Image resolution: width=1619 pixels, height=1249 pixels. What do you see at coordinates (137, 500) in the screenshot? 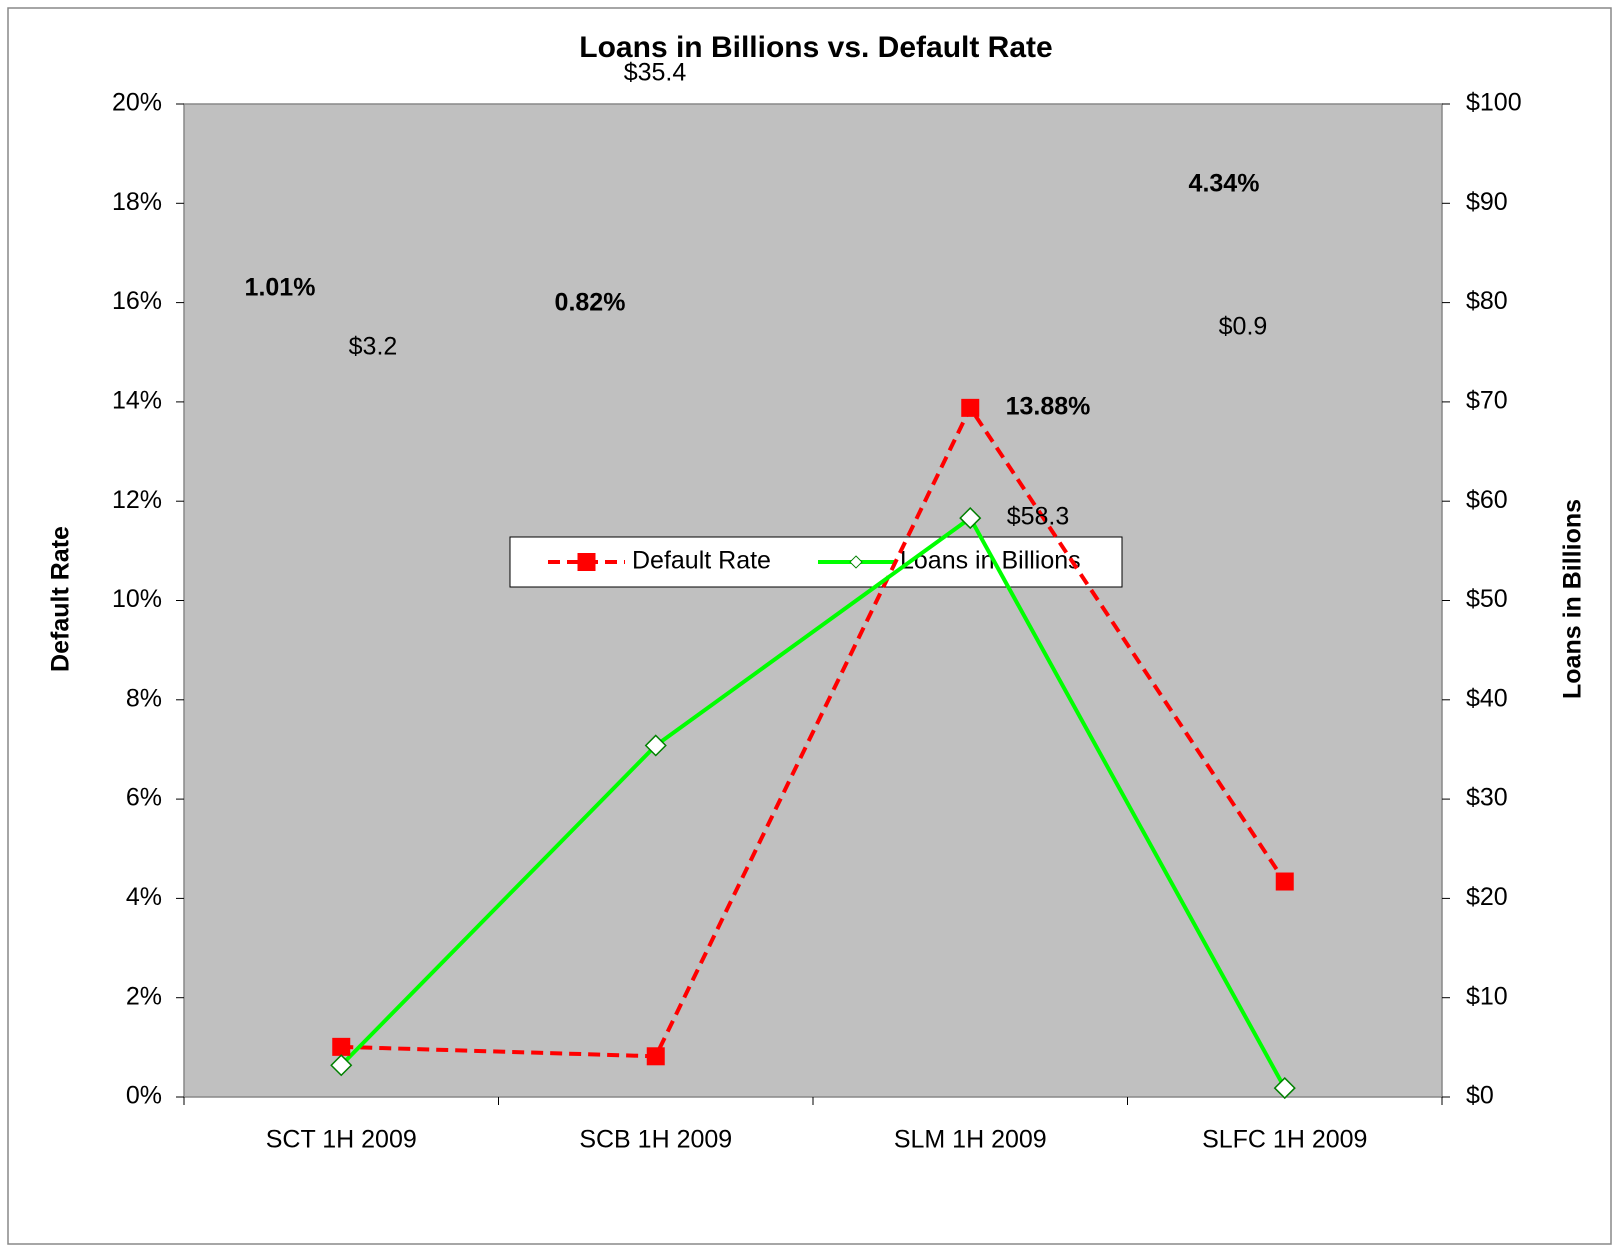
I see `y-tick-label: 12%` at bounding box center [137, 500].